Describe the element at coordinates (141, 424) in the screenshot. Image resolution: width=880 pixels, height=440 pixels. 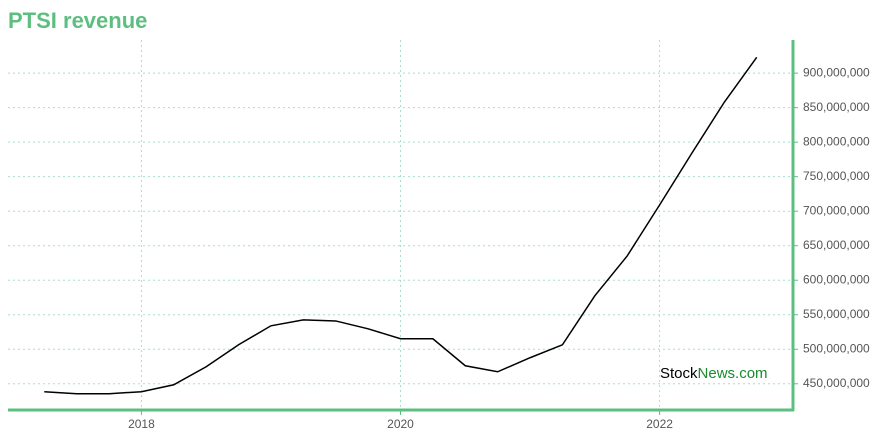
I see `x-tick-label: 2018` at that location.